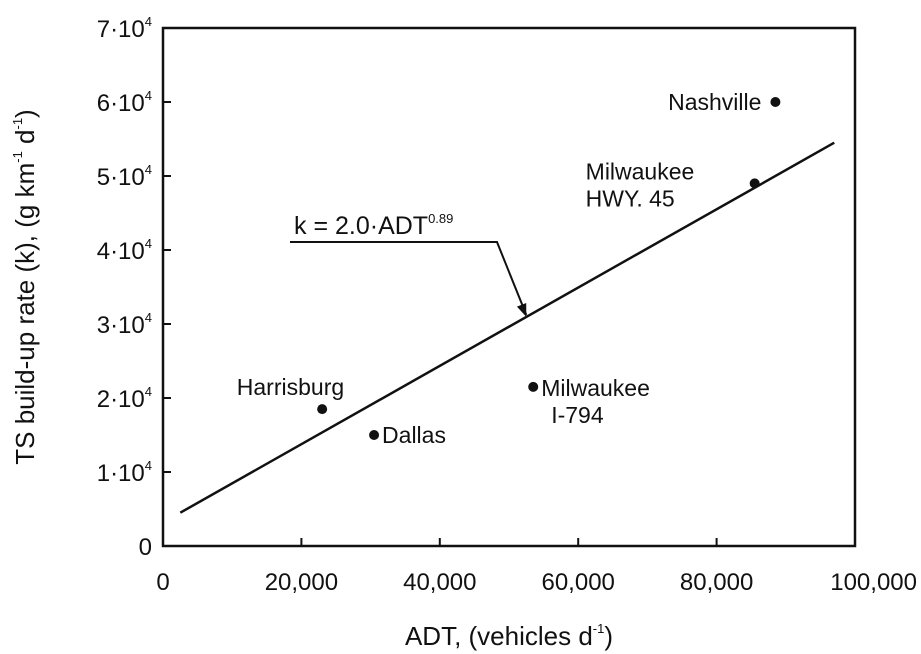 This screenshot has height=654, width=921. Describe the element at coordinates (439, 582) in the screenshot. I see `x-tick-label: 40,000` at that location.